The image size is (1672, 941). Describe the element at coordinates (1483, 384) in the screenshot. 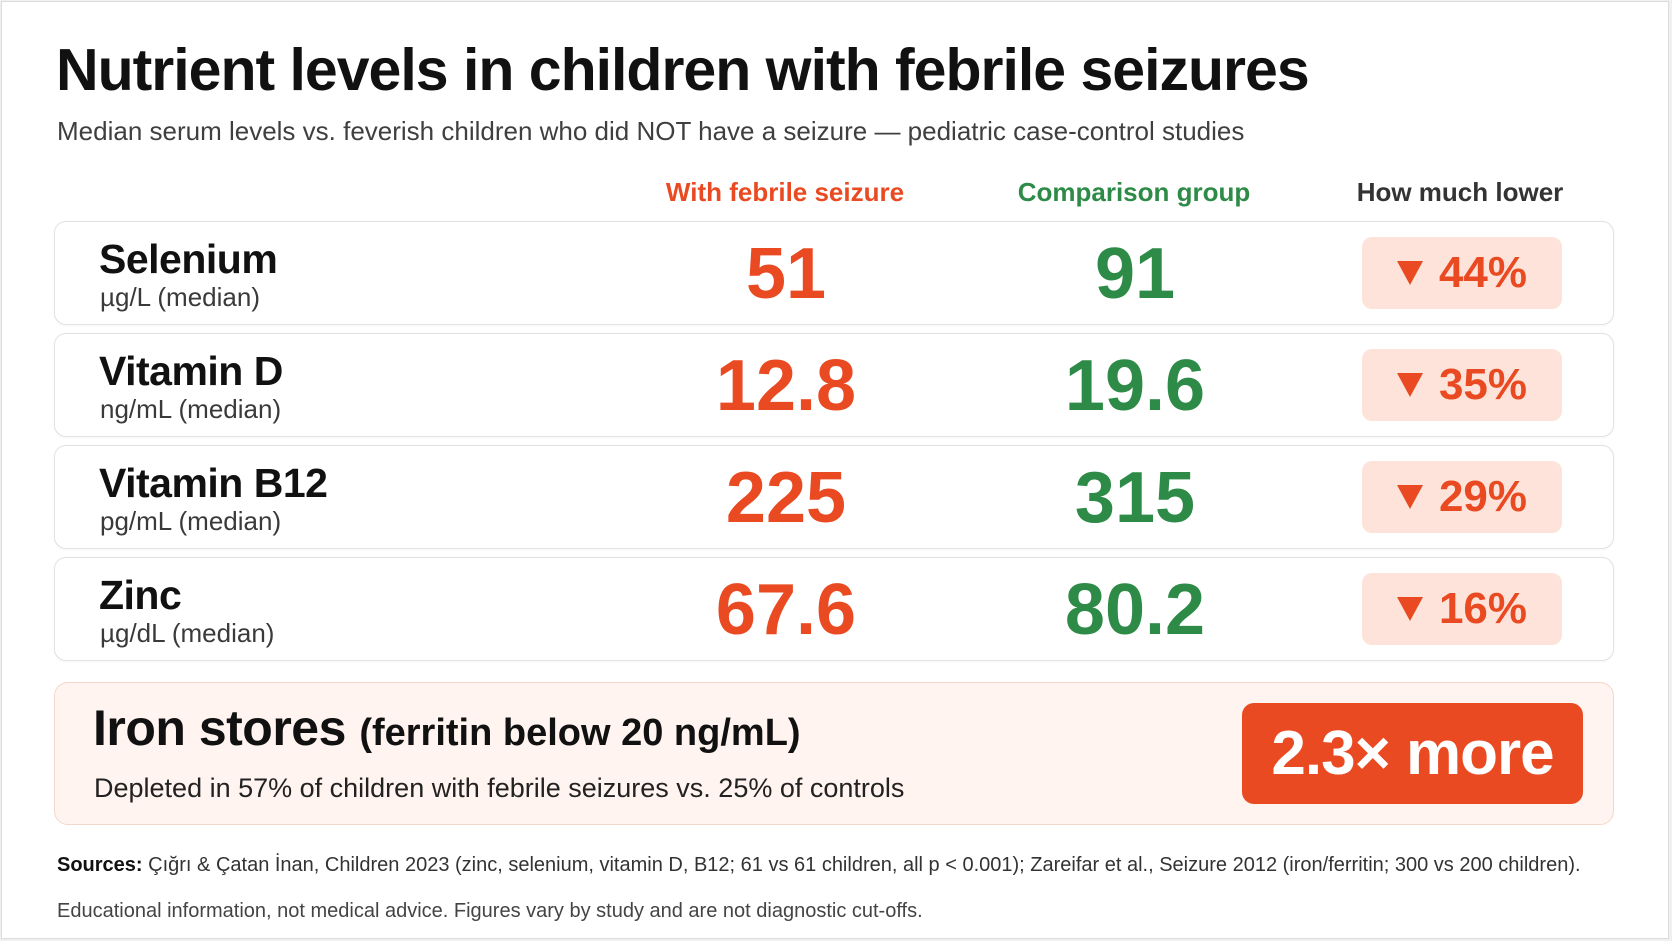

I see `lower-percent: 35%` at that location.